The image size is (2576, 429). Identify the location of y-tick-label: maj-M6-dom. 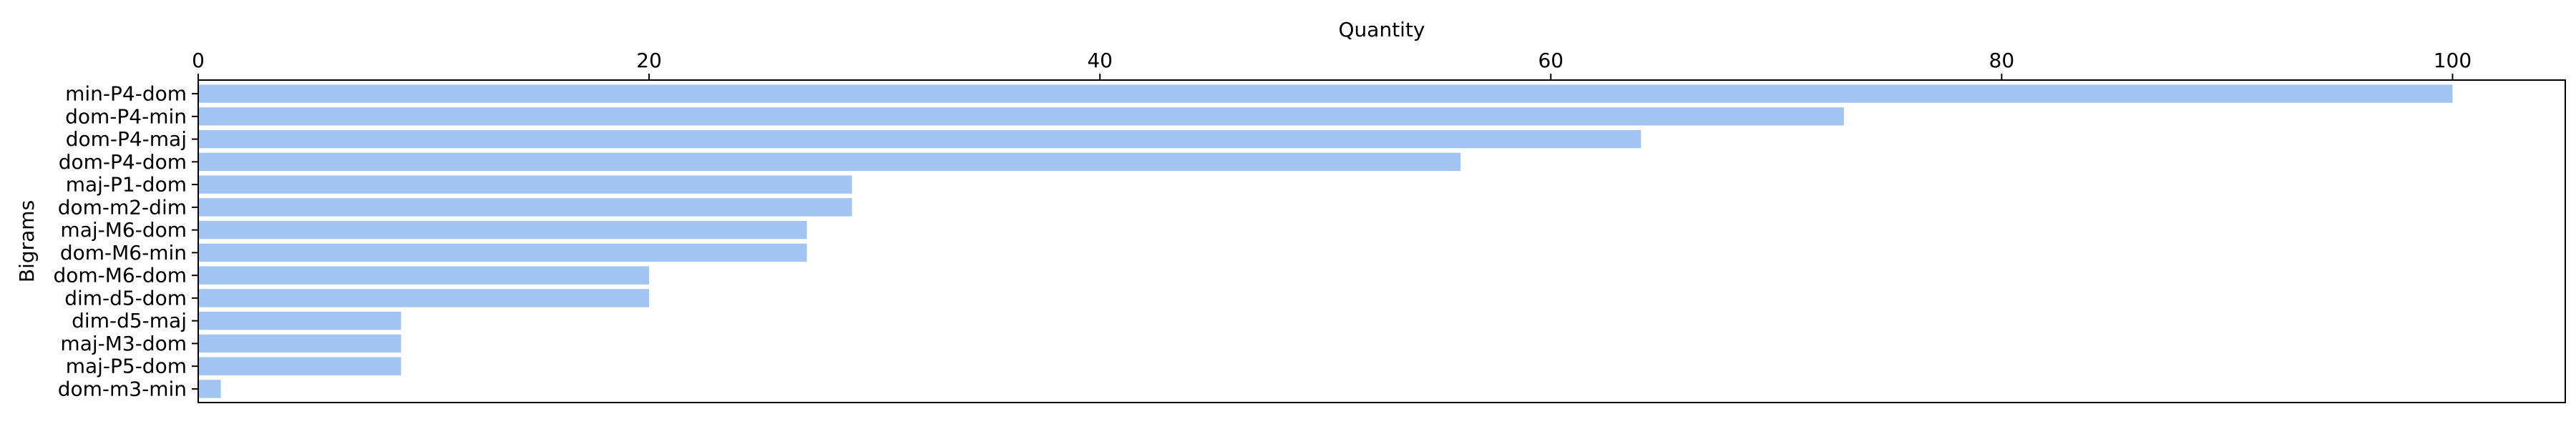
(123, 230).